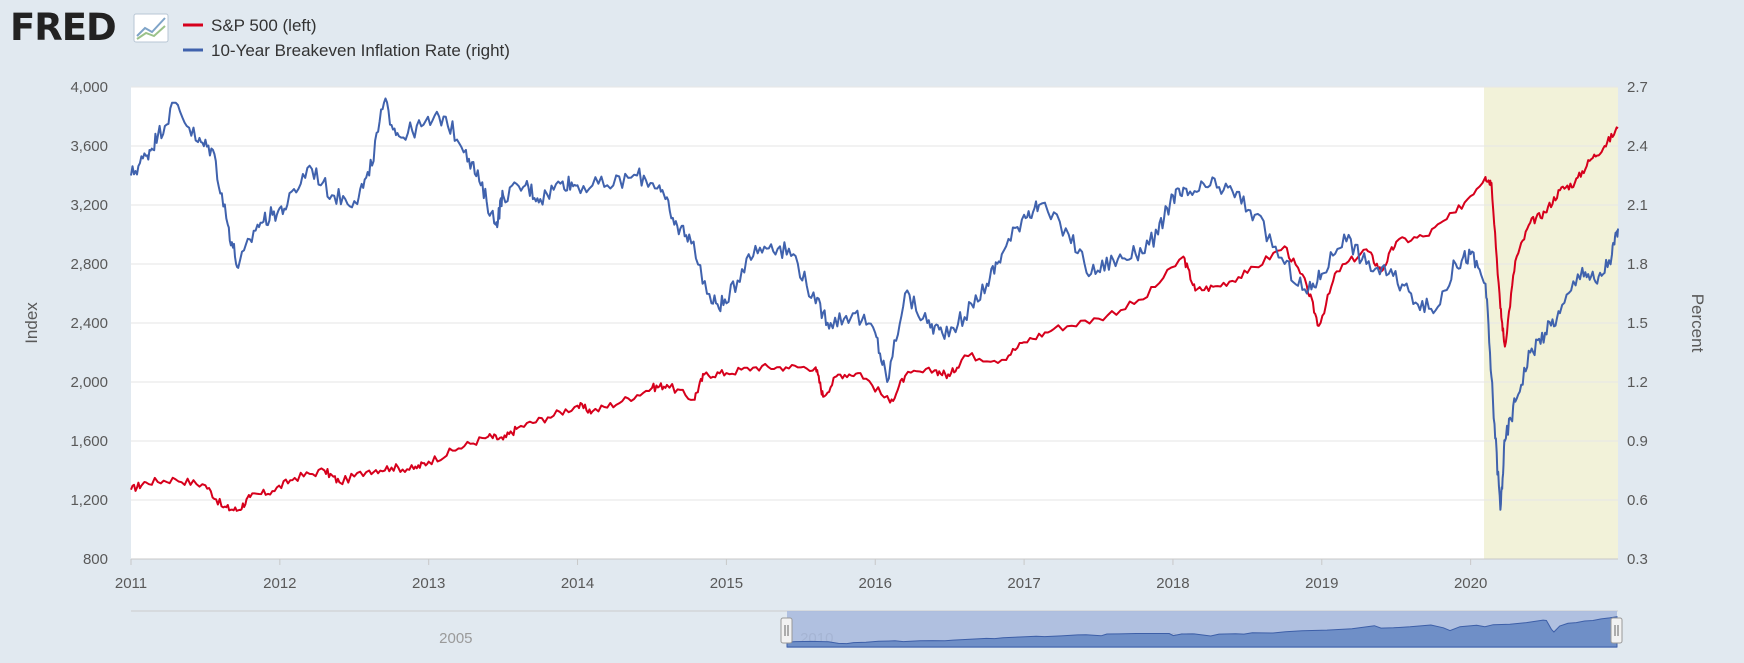  What do you see at coordinates (264, 25) in the screenshot?
I see `legend-label-sp500: S&P 500 (left)` at bounding box center [264, 25].